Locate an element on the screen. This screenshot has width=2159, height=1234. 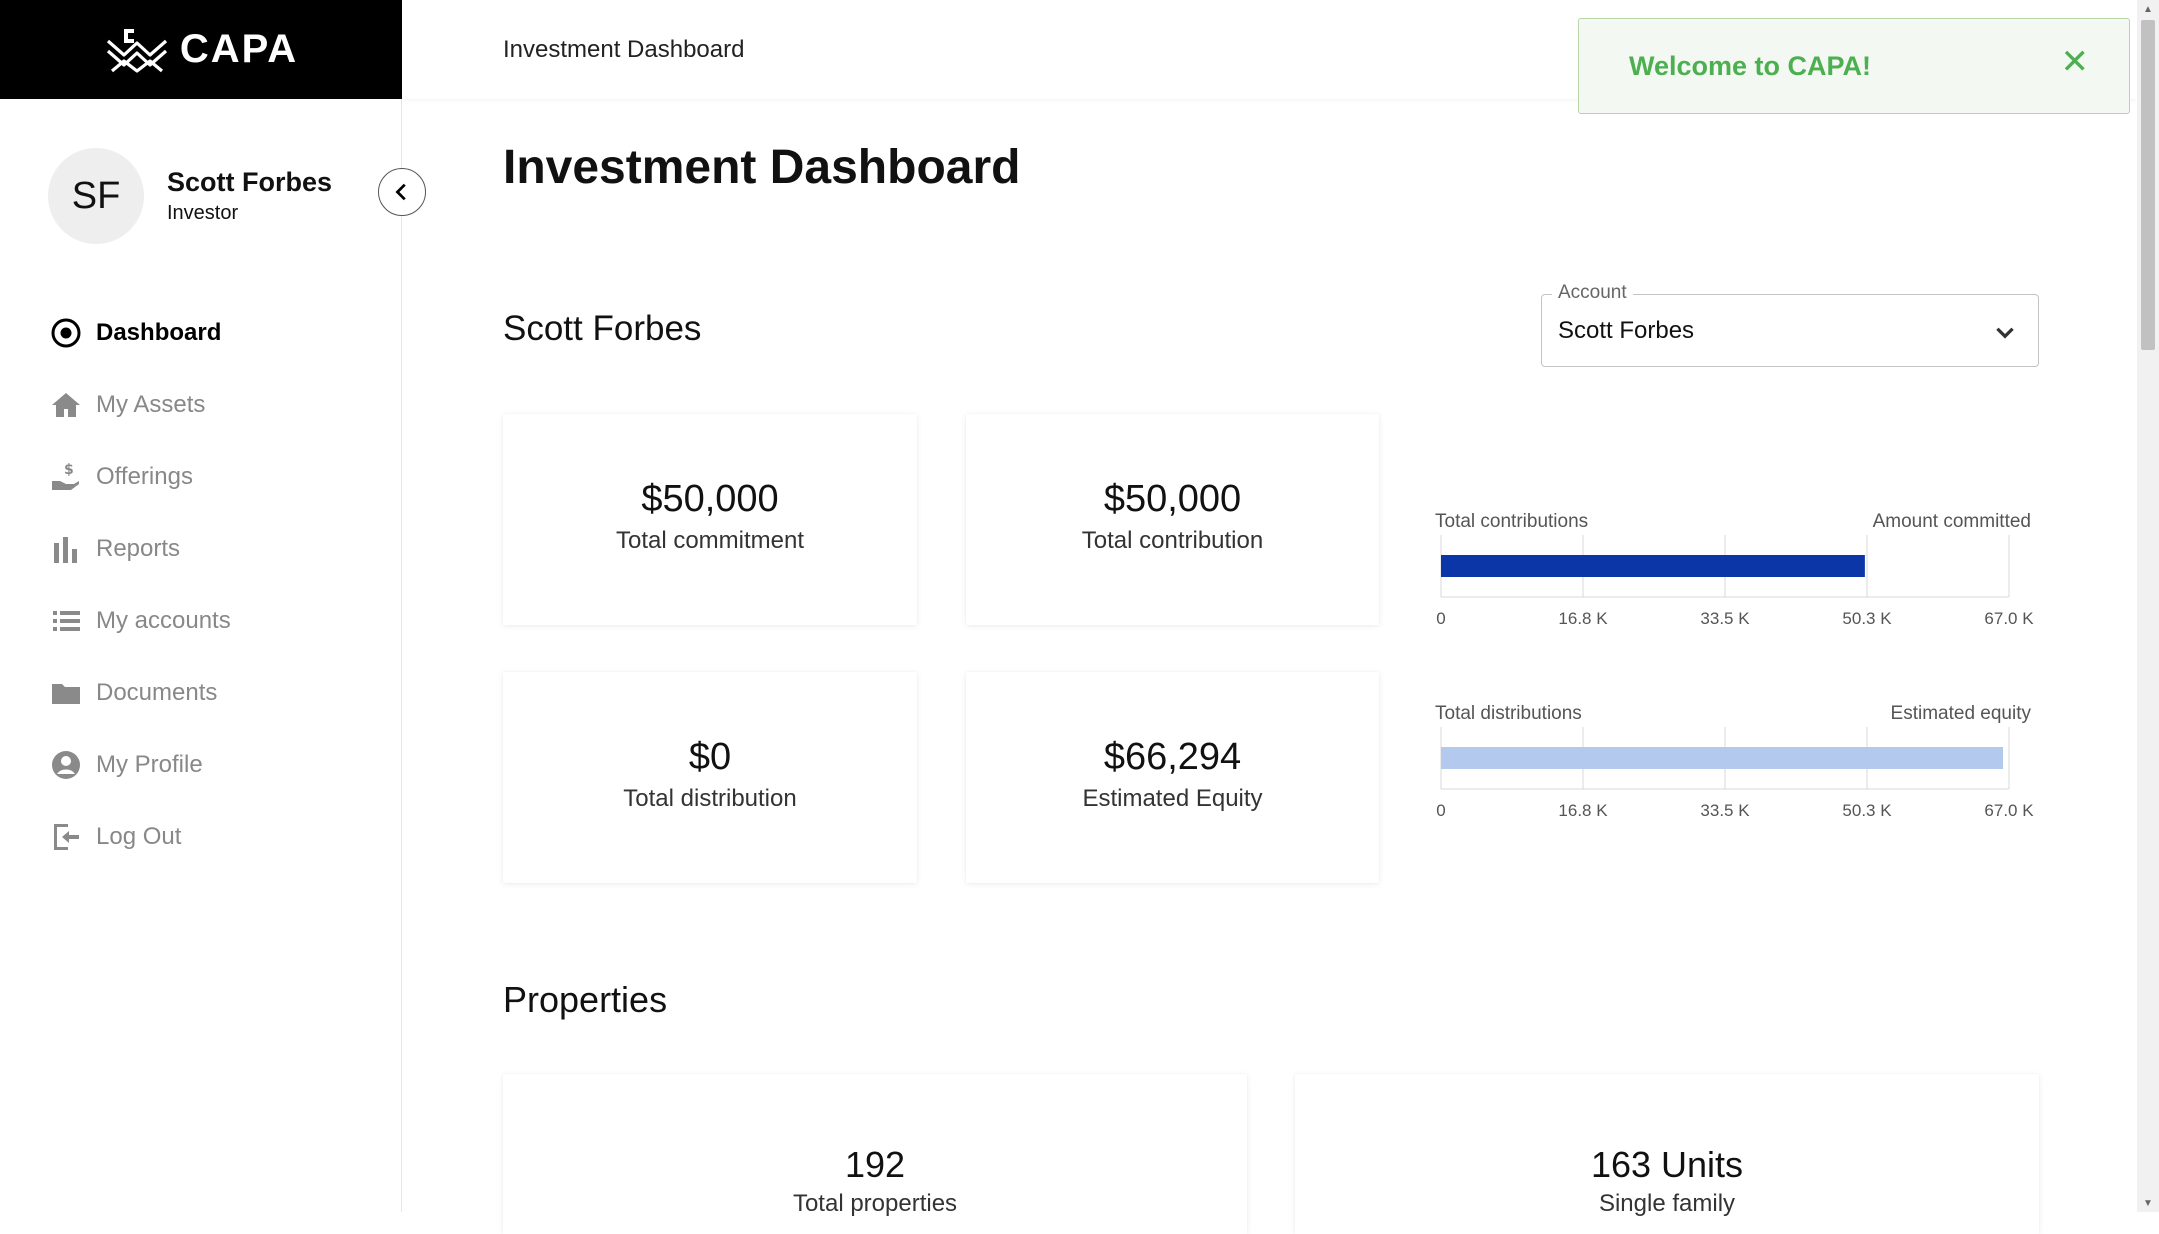
sidebar-item-reports: Reports is located at coordinates (213, 549).